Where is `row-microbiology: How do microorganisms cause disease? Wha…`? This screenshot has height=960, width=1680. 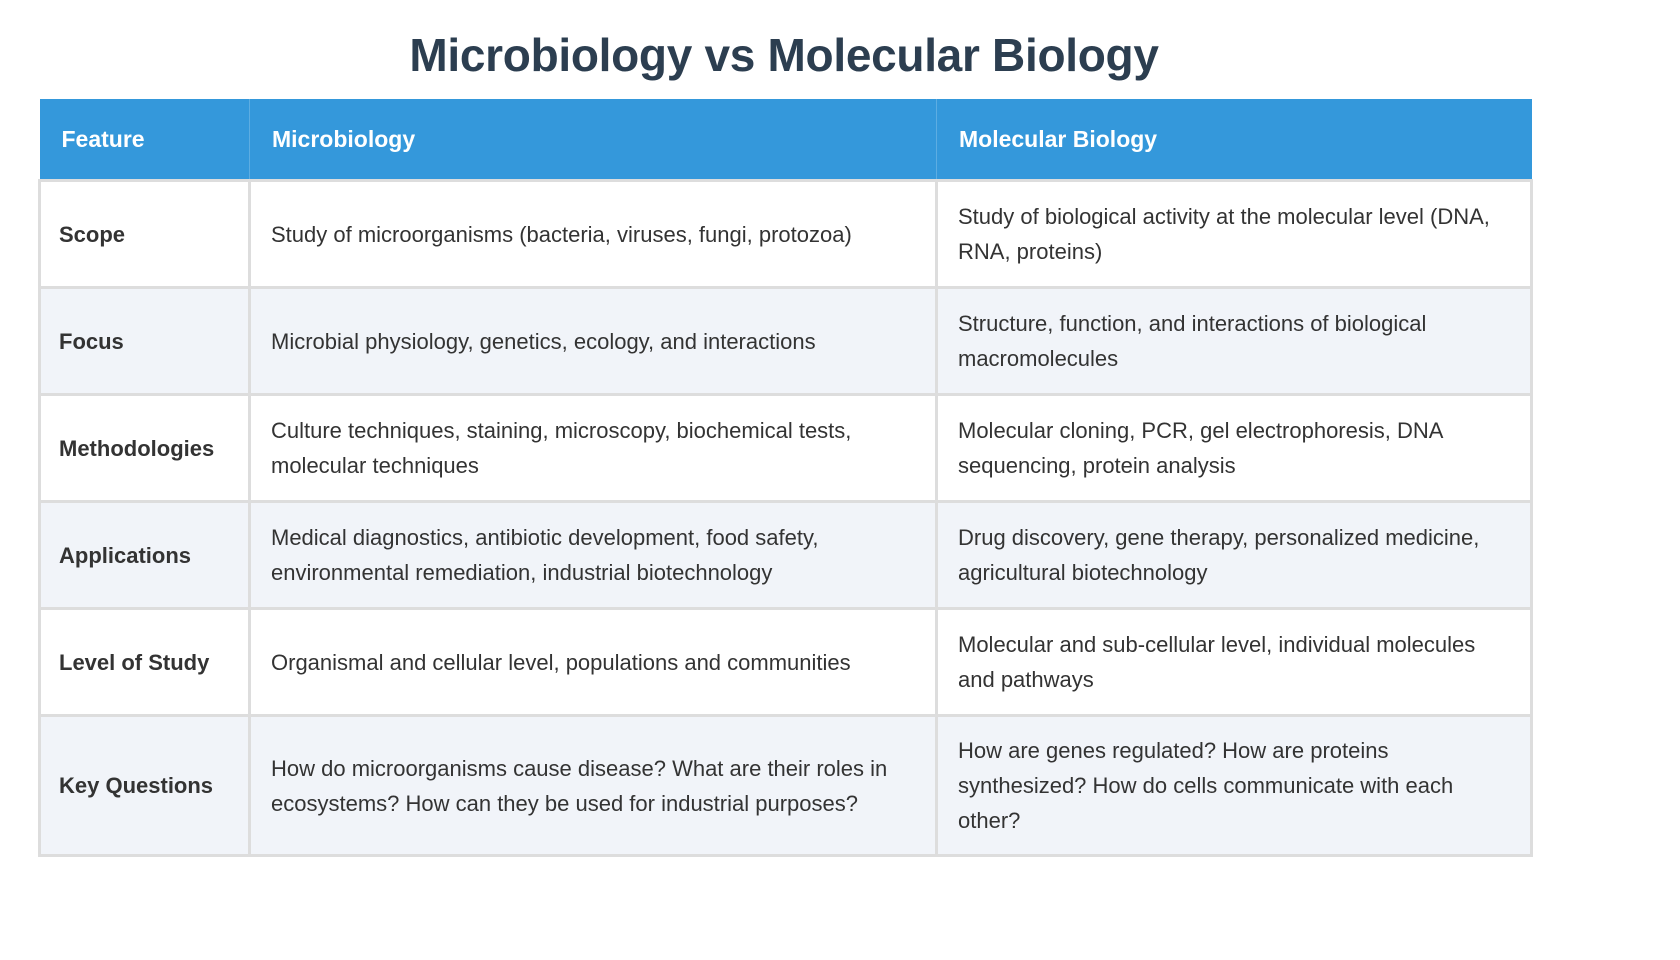
row-microbiology: How do microorganisms cause disease? Wha… is located at coordinates (593, 785).